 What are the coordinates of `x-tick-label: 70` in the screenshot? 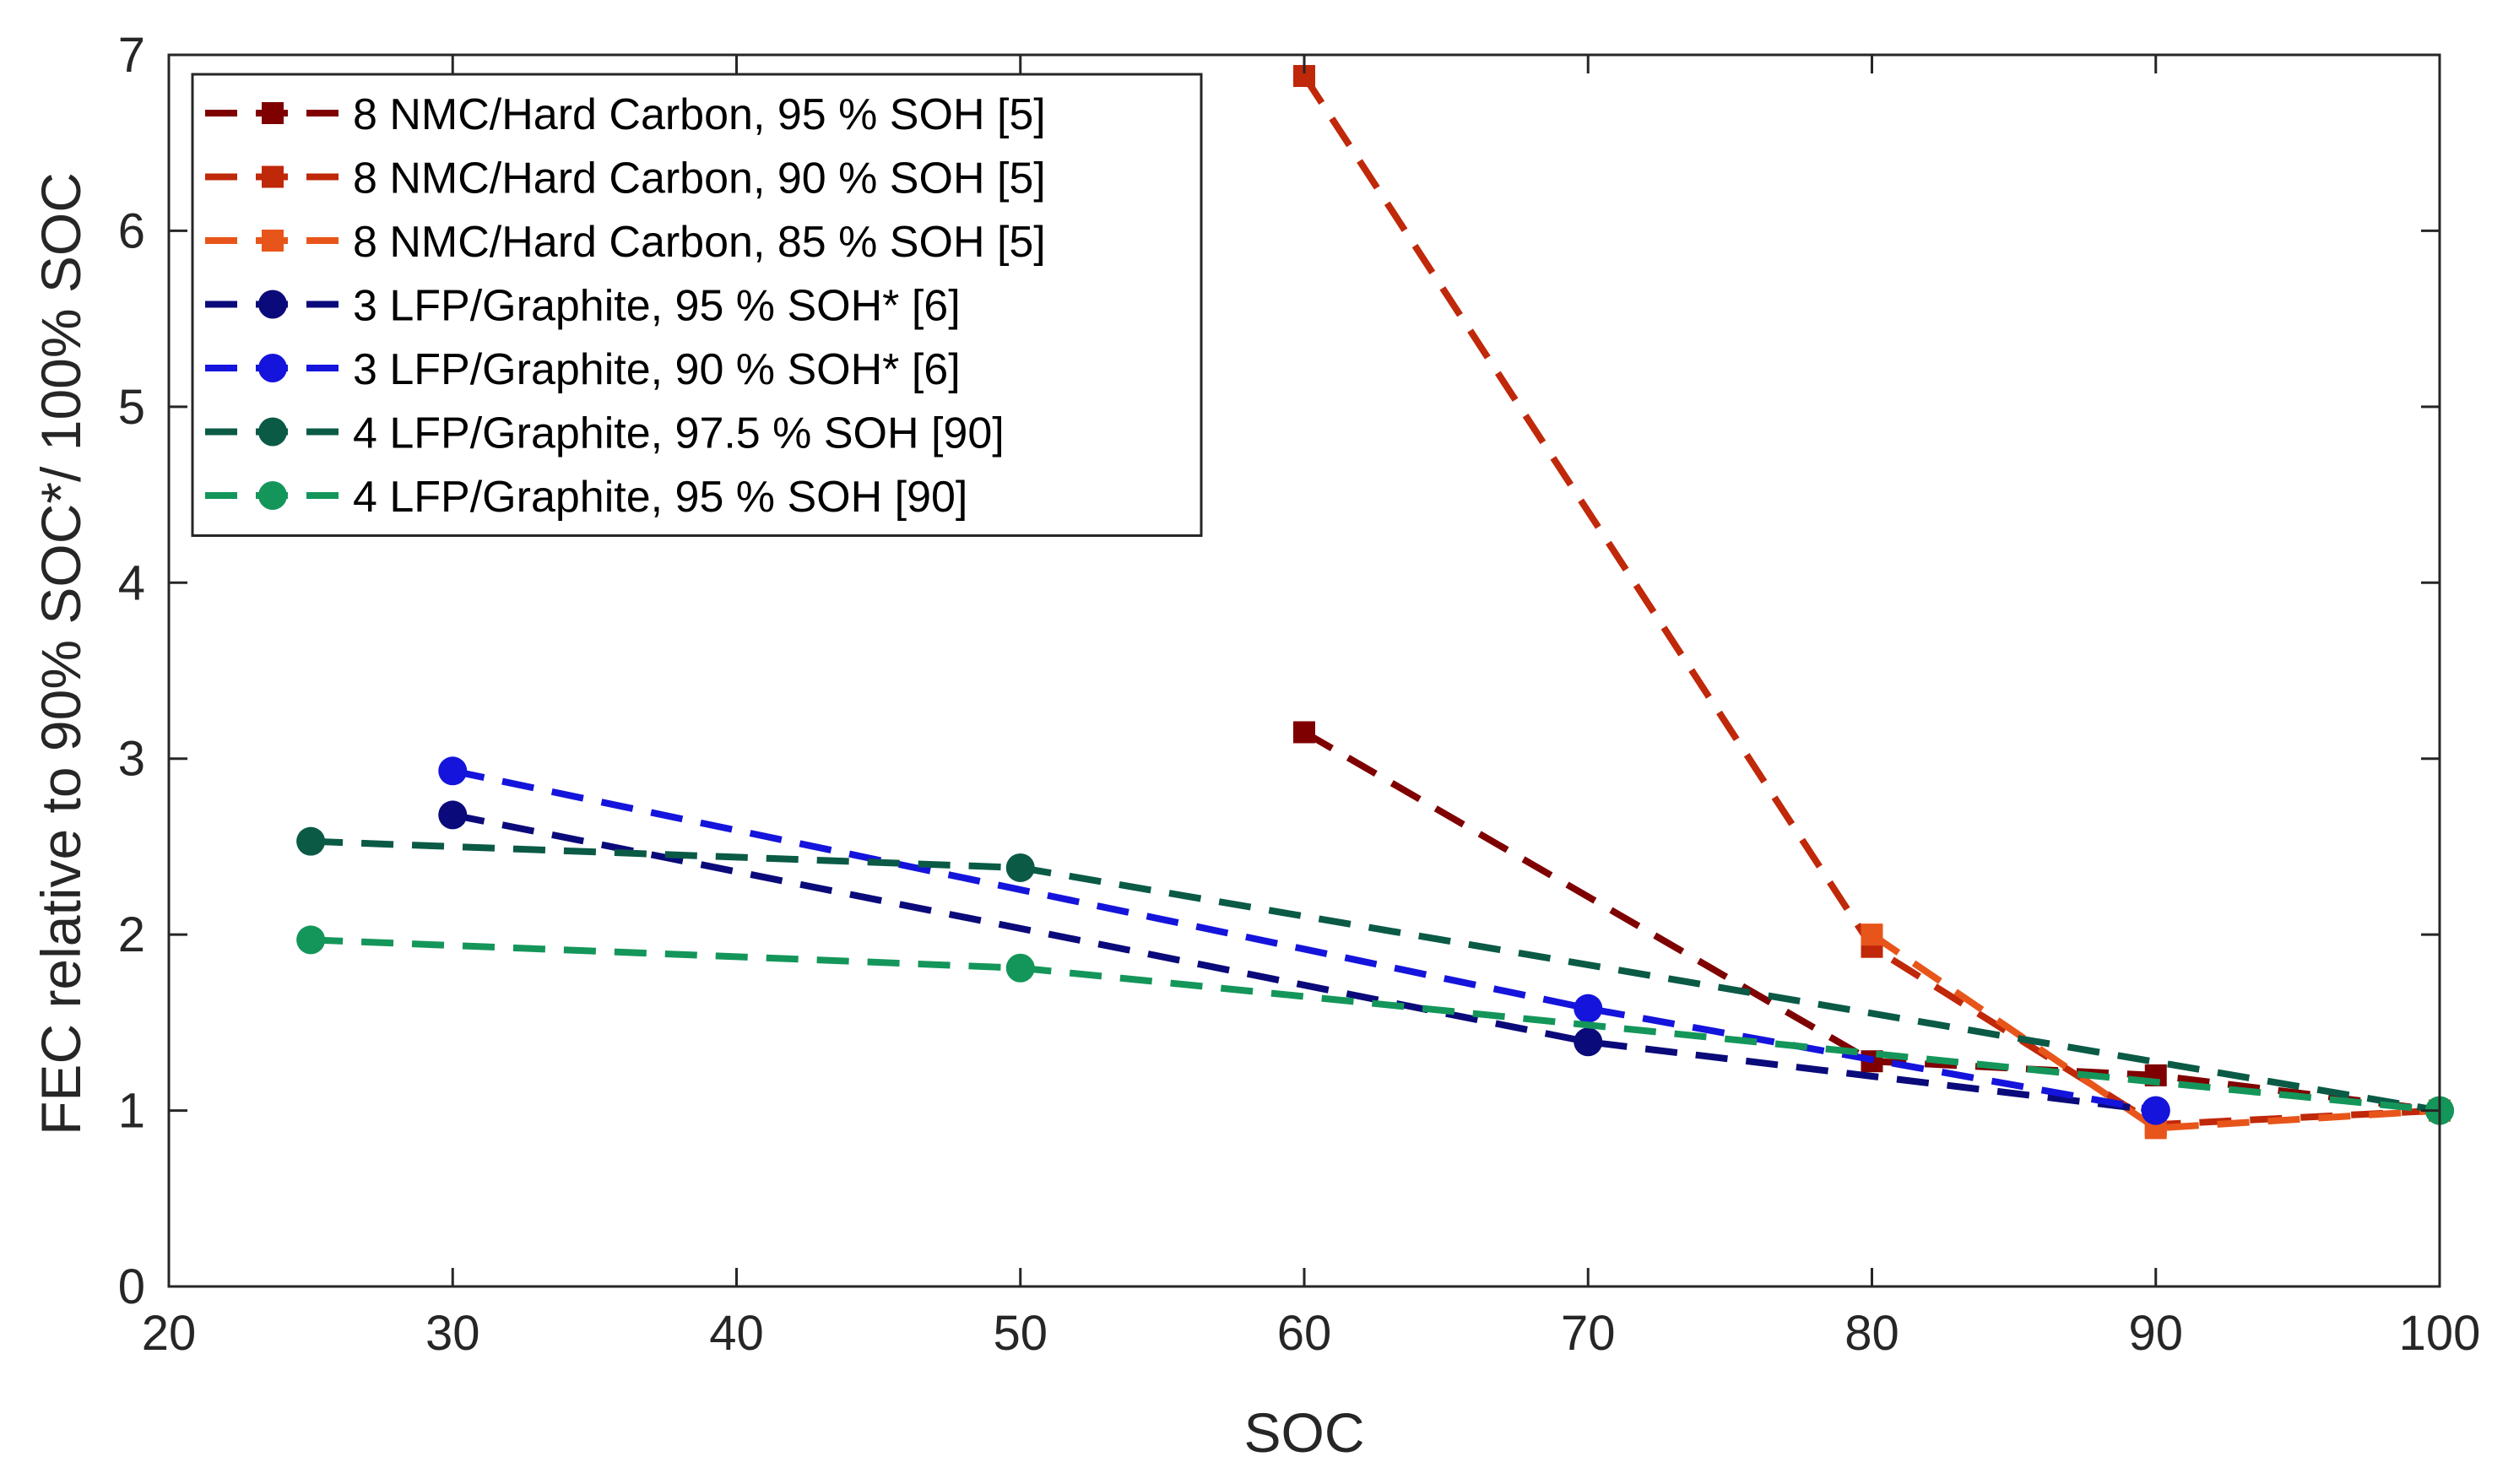 It's located at (1588, 1333).